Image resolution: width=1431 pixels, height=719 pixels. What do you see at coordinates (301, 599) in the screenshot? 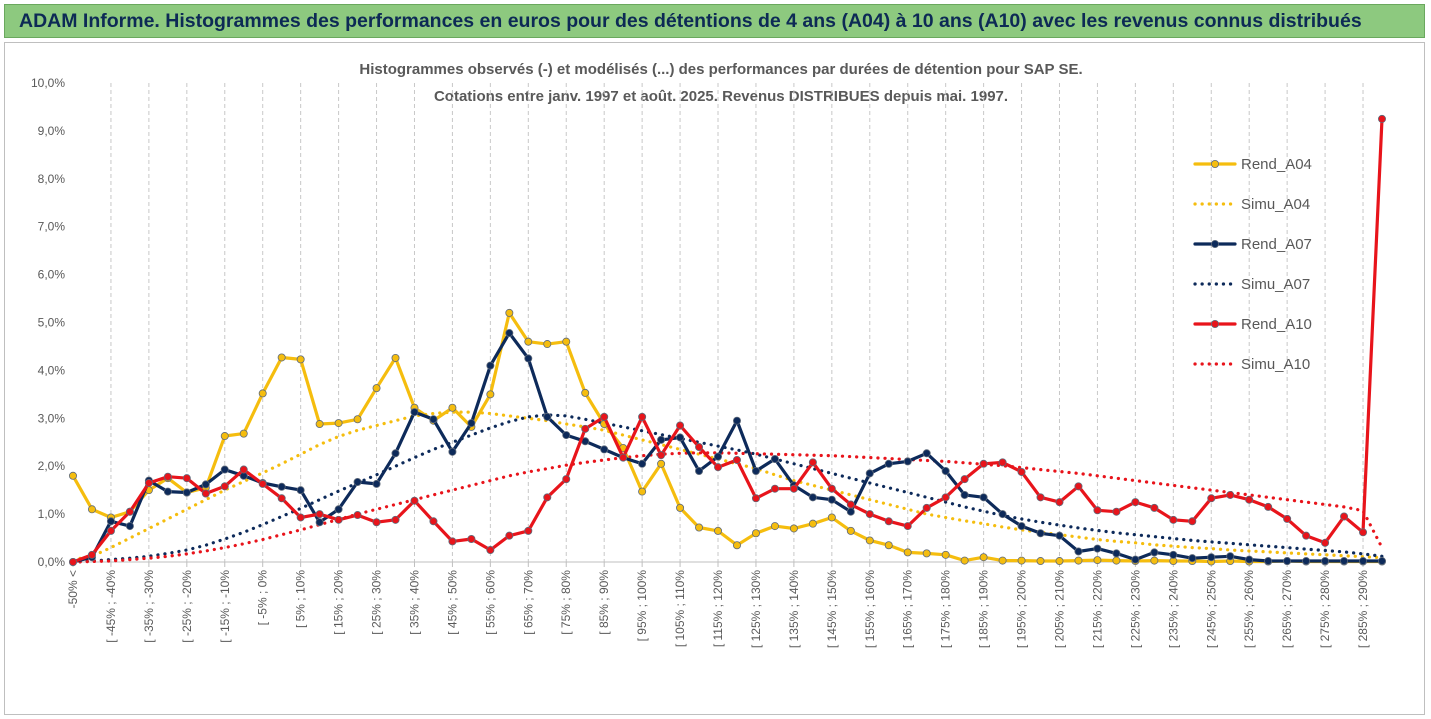
I see `x-tick-label: [ 5% ; 10%` at bounding box center [301, 599].